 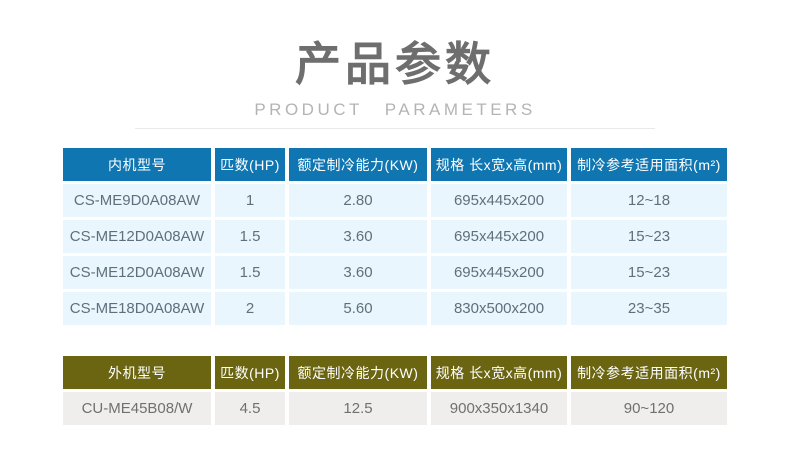 What do you see at coordinates (250, 308) in the screenshot?
I see `table-cell: 2` at bounding box center [250, 308].